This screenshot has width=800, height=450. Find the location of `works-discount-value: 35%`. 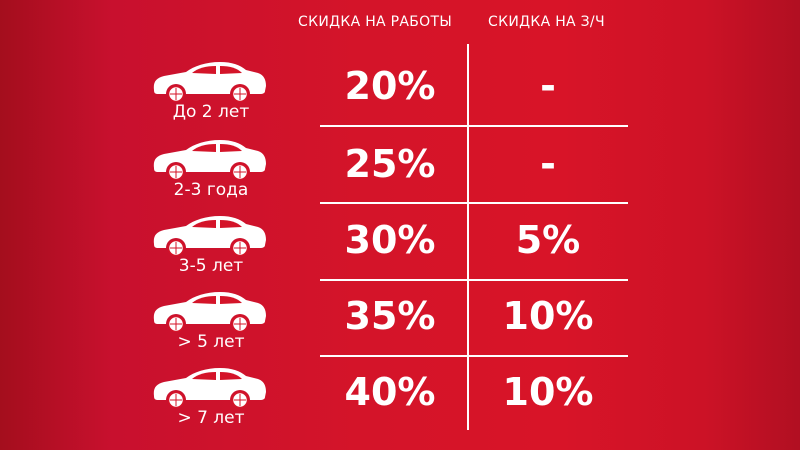

works-discount-value: 35% is located at coordinates (390, 316).